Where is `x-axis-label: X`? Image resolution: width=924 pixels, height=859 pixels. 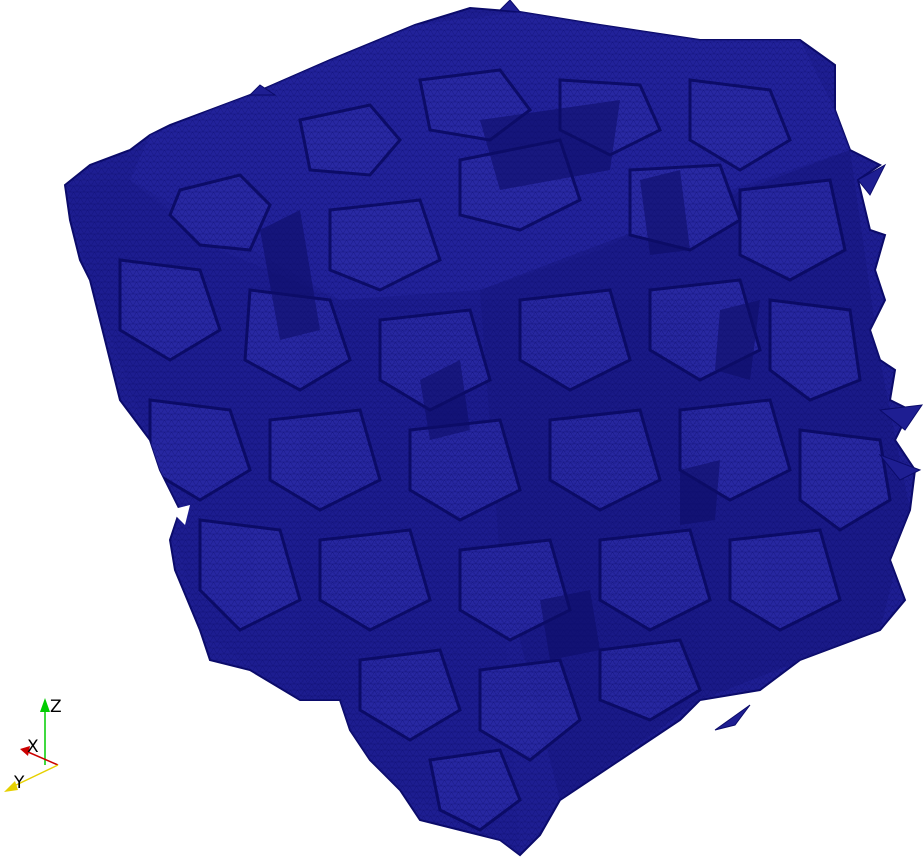 x-axis-label: X is located at coordinates (33, 747).